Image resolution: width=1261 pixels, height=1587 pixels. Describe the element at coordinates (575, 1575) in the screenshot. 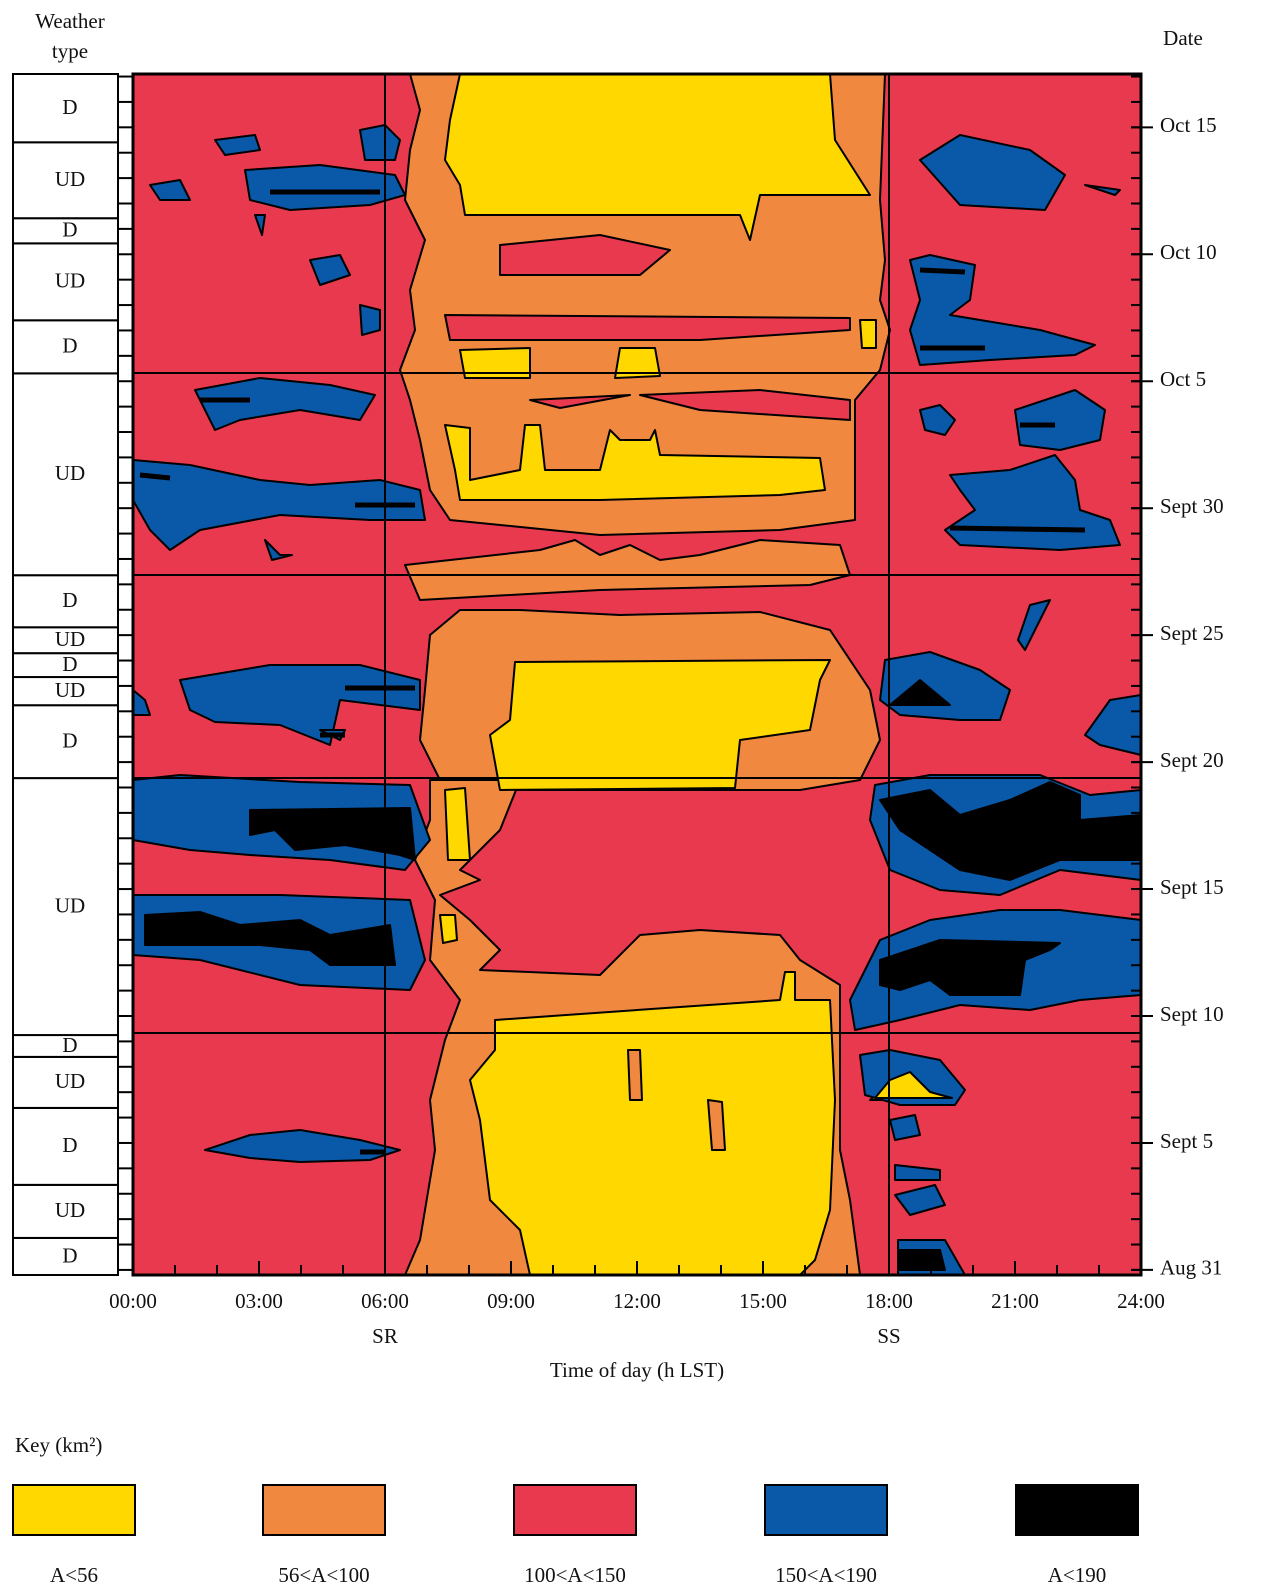

I see `legend-label: 100<A<150` at that location.